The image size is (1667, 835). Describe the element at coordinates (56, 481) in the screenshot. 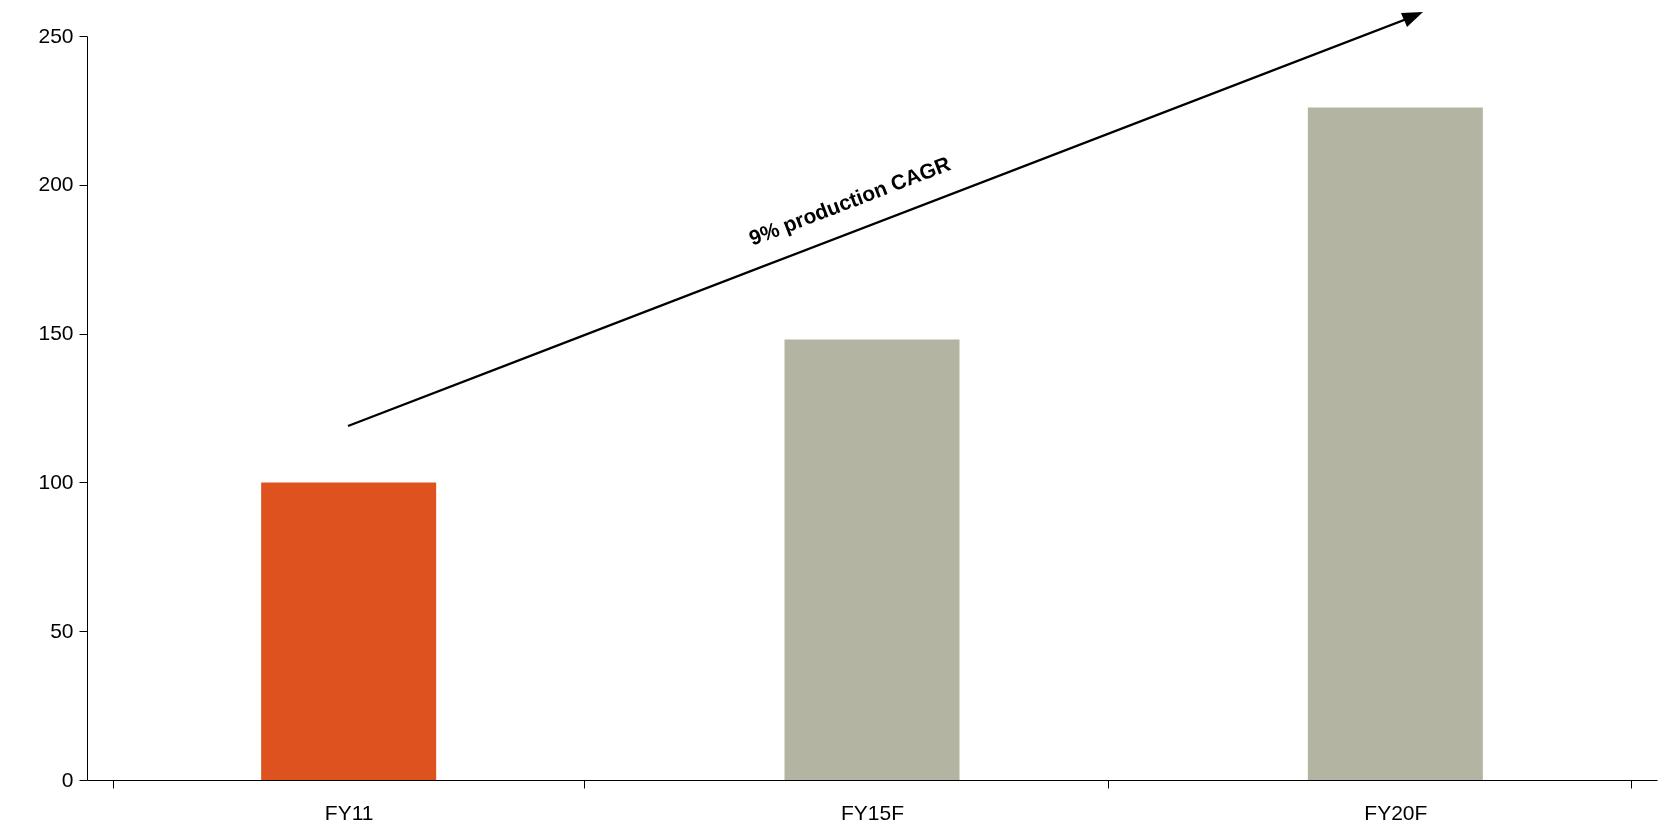

I see `y-tick-label: 100` at that location.